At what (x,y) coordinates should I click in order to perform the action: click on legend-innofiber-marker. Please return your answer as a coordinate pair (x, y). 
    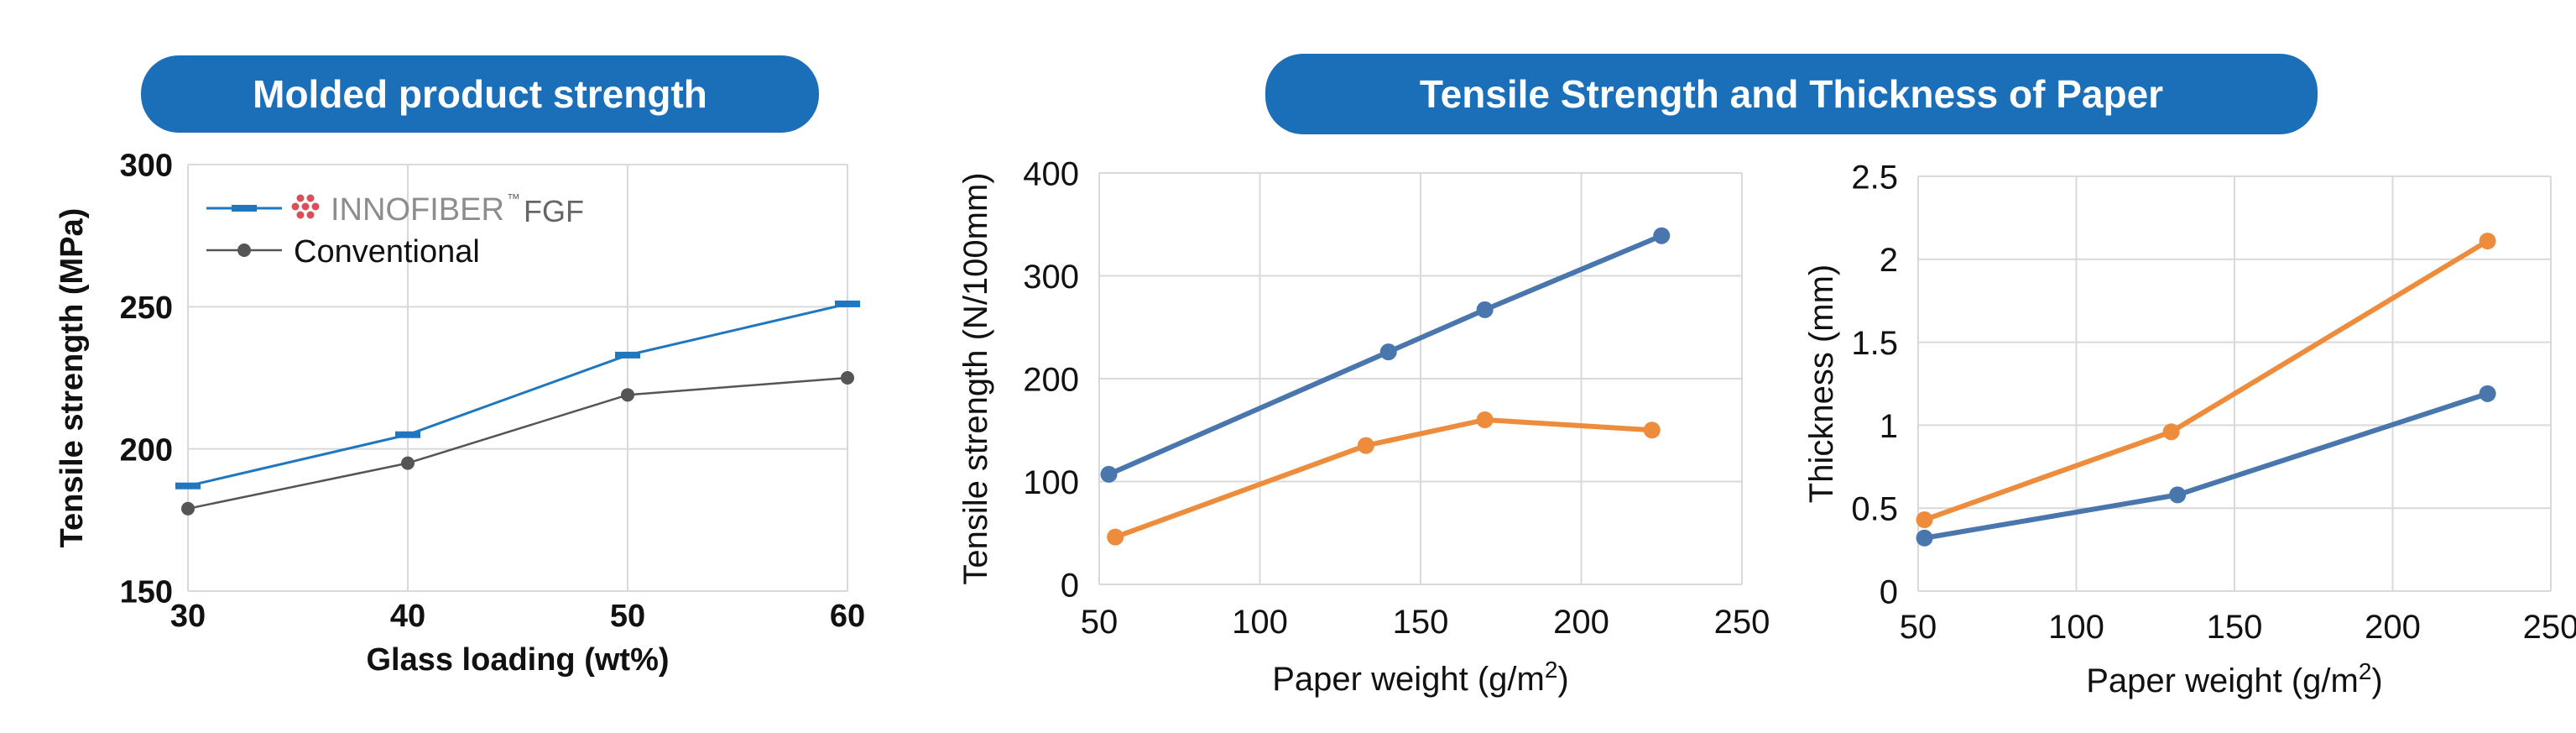
    Looking at the image, I should click on (244, 208).